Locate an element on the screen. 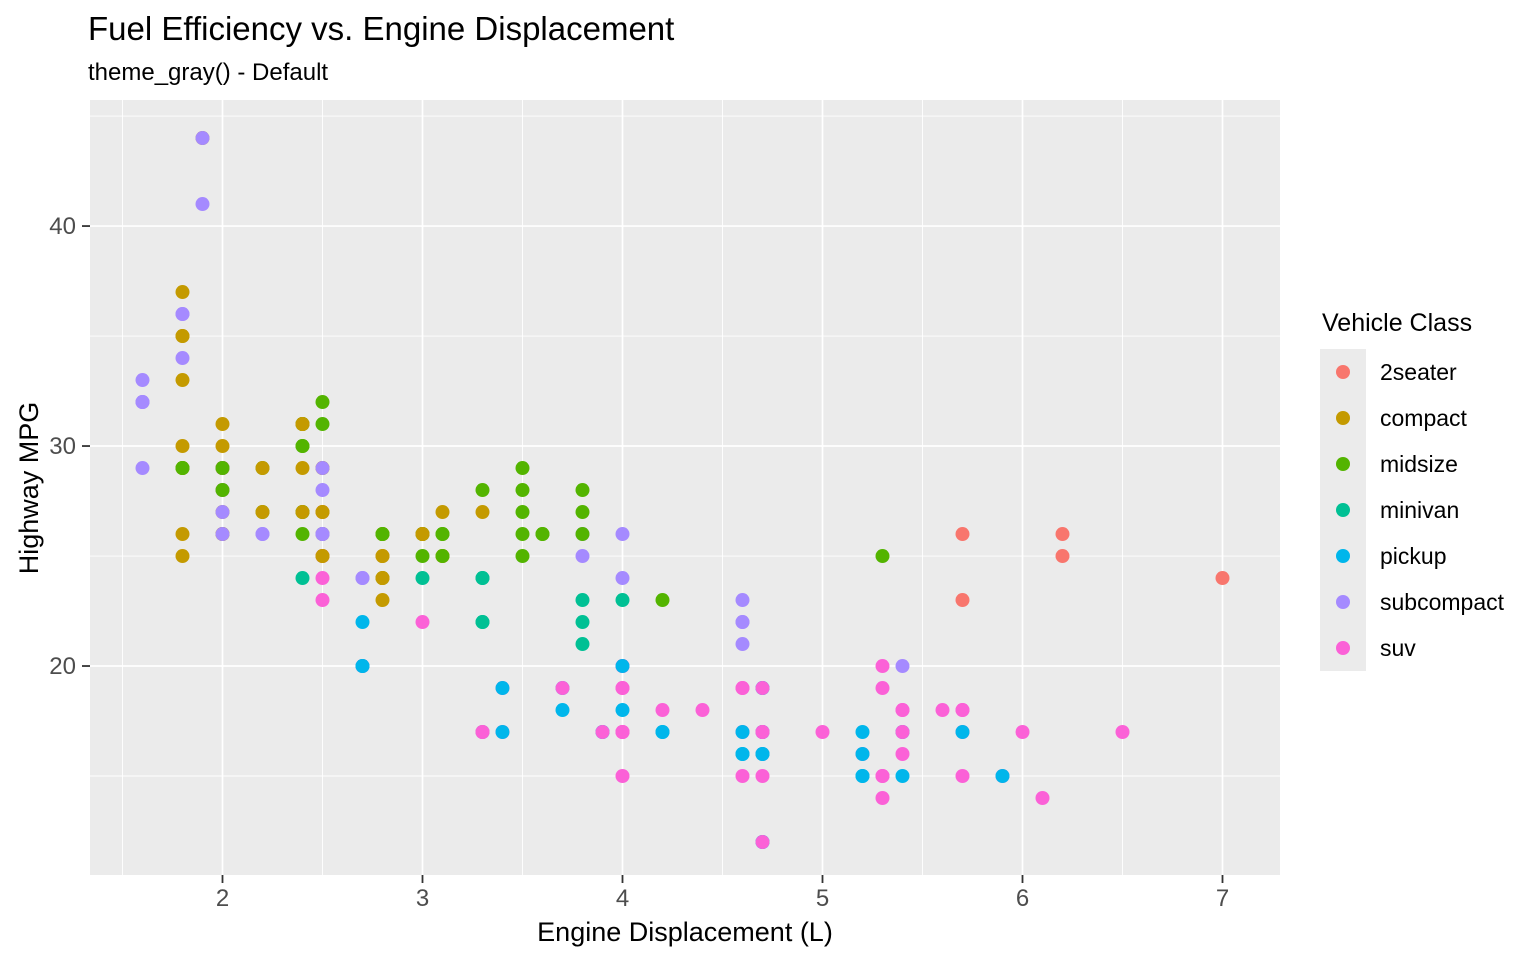  chart-subtitle: theme_gray() - Default is located at coordinates (208, 72).